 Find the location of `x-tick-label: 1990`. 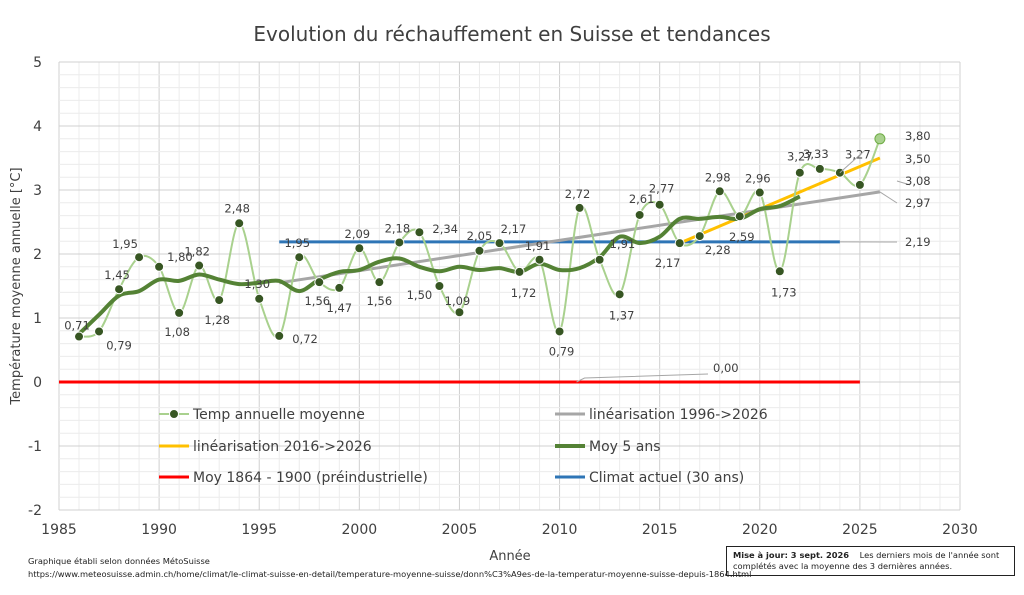

x-tick-label: 1990 is located at coordinates (159, 530).